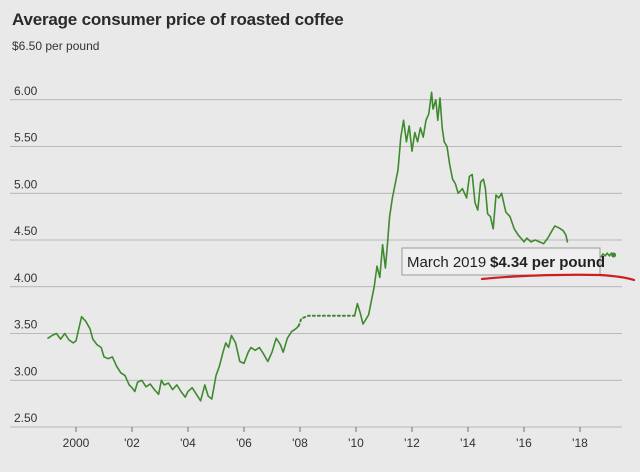  What do you see at coordinates (524, 443) in the screenshot?
I see `x-tick-label: '16` at bounding box center [524, 443].